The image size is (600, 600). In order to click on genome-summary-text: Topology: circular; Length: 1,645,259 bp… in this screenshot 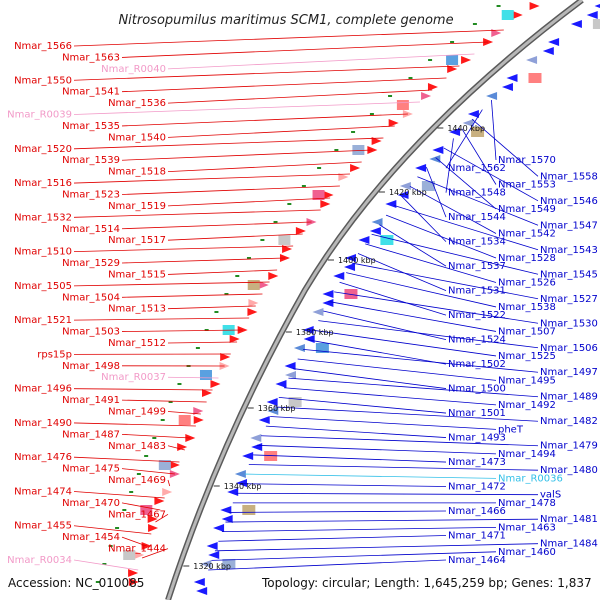, I will do `click(426, 583)`.